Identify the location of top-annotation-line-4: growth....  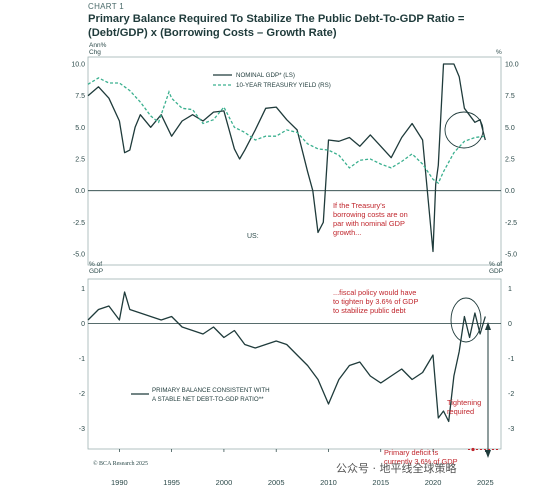
(347, 232).